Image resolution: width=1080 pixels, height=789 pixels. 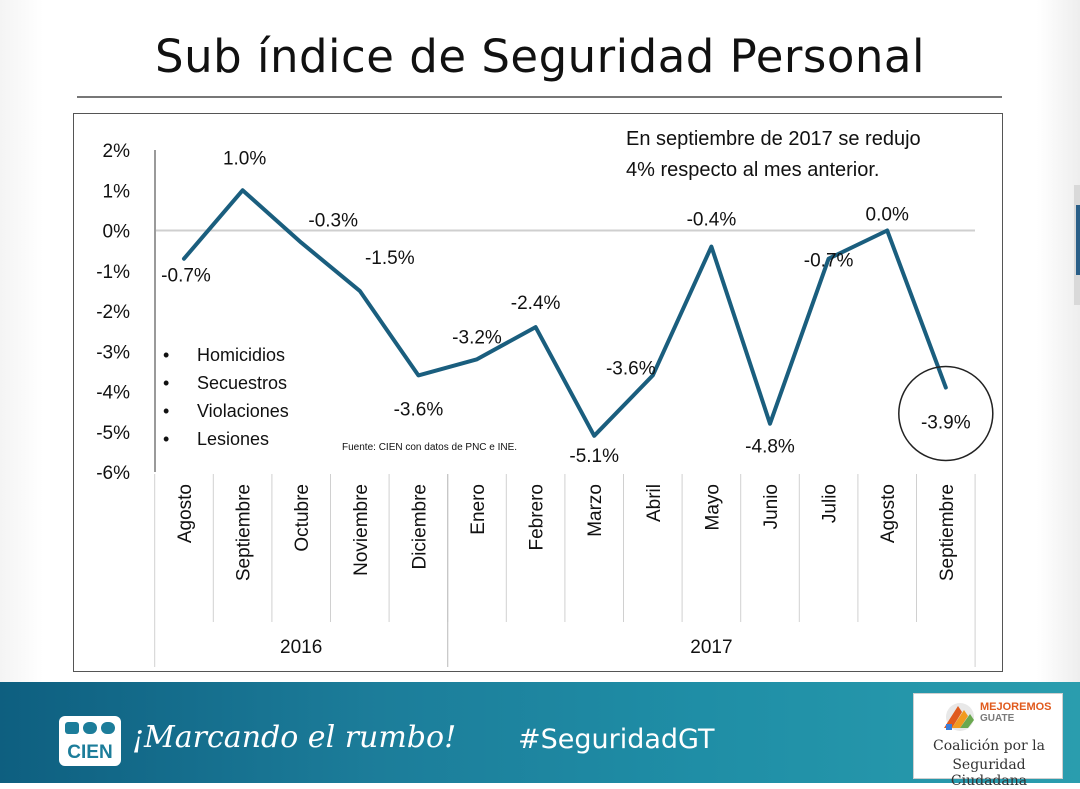 I want to click on data-label: -0.3%, so click(x=333, y=221).